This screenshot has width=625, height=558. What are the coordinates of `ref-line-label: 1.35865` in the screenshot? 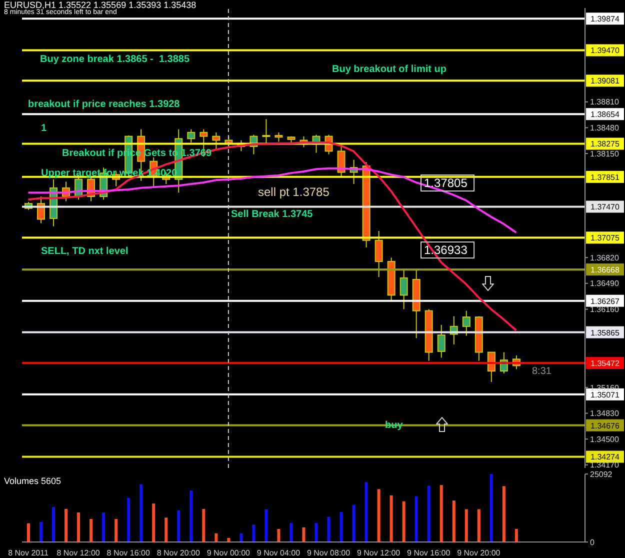 It's located at (605, 333).